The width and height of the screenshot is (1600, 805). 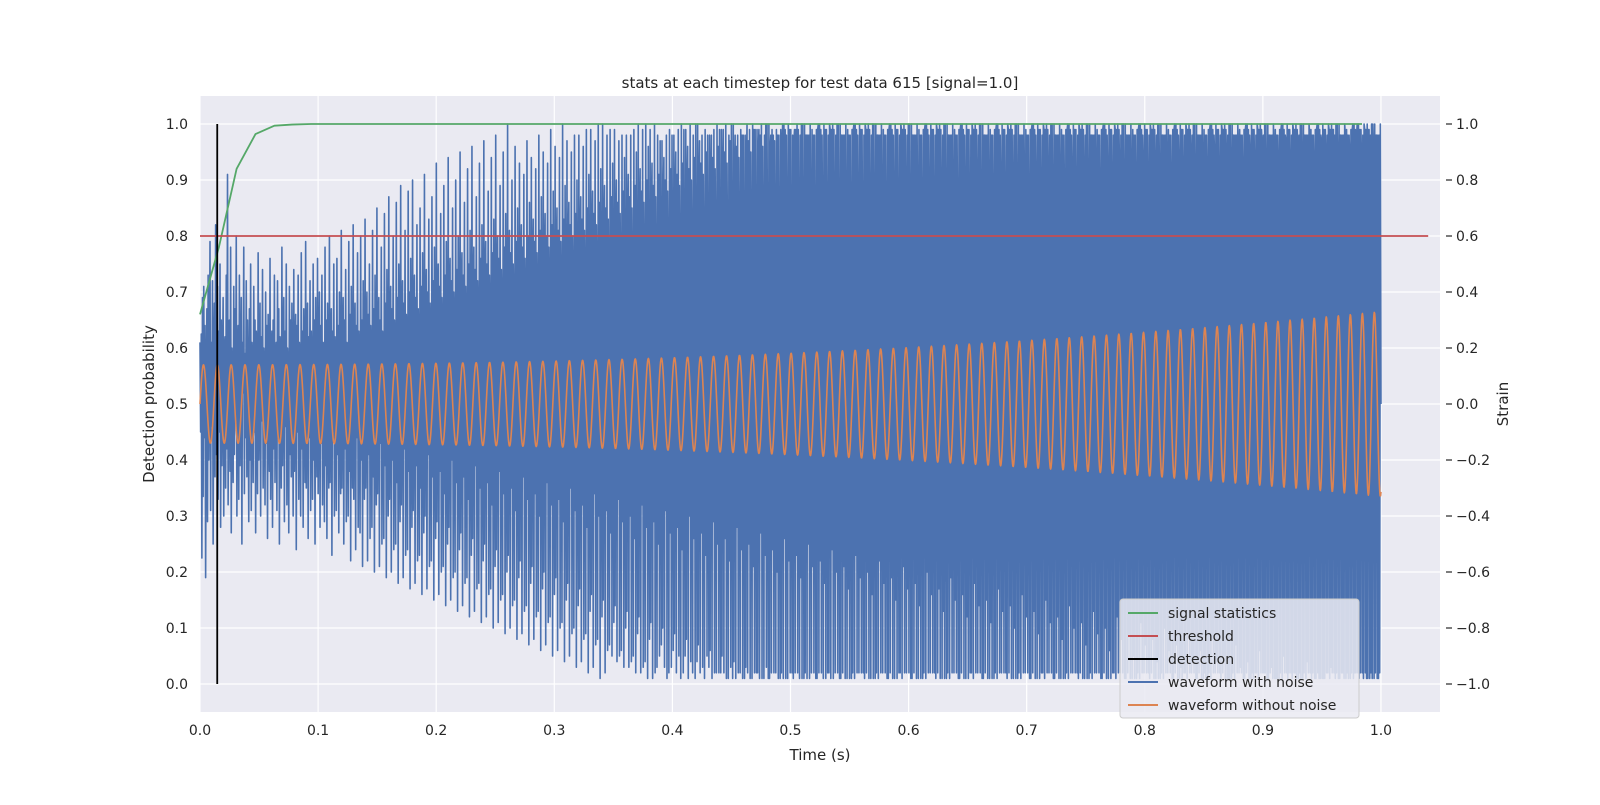 I want to click on legend-box, so click(x=1239, y=658).